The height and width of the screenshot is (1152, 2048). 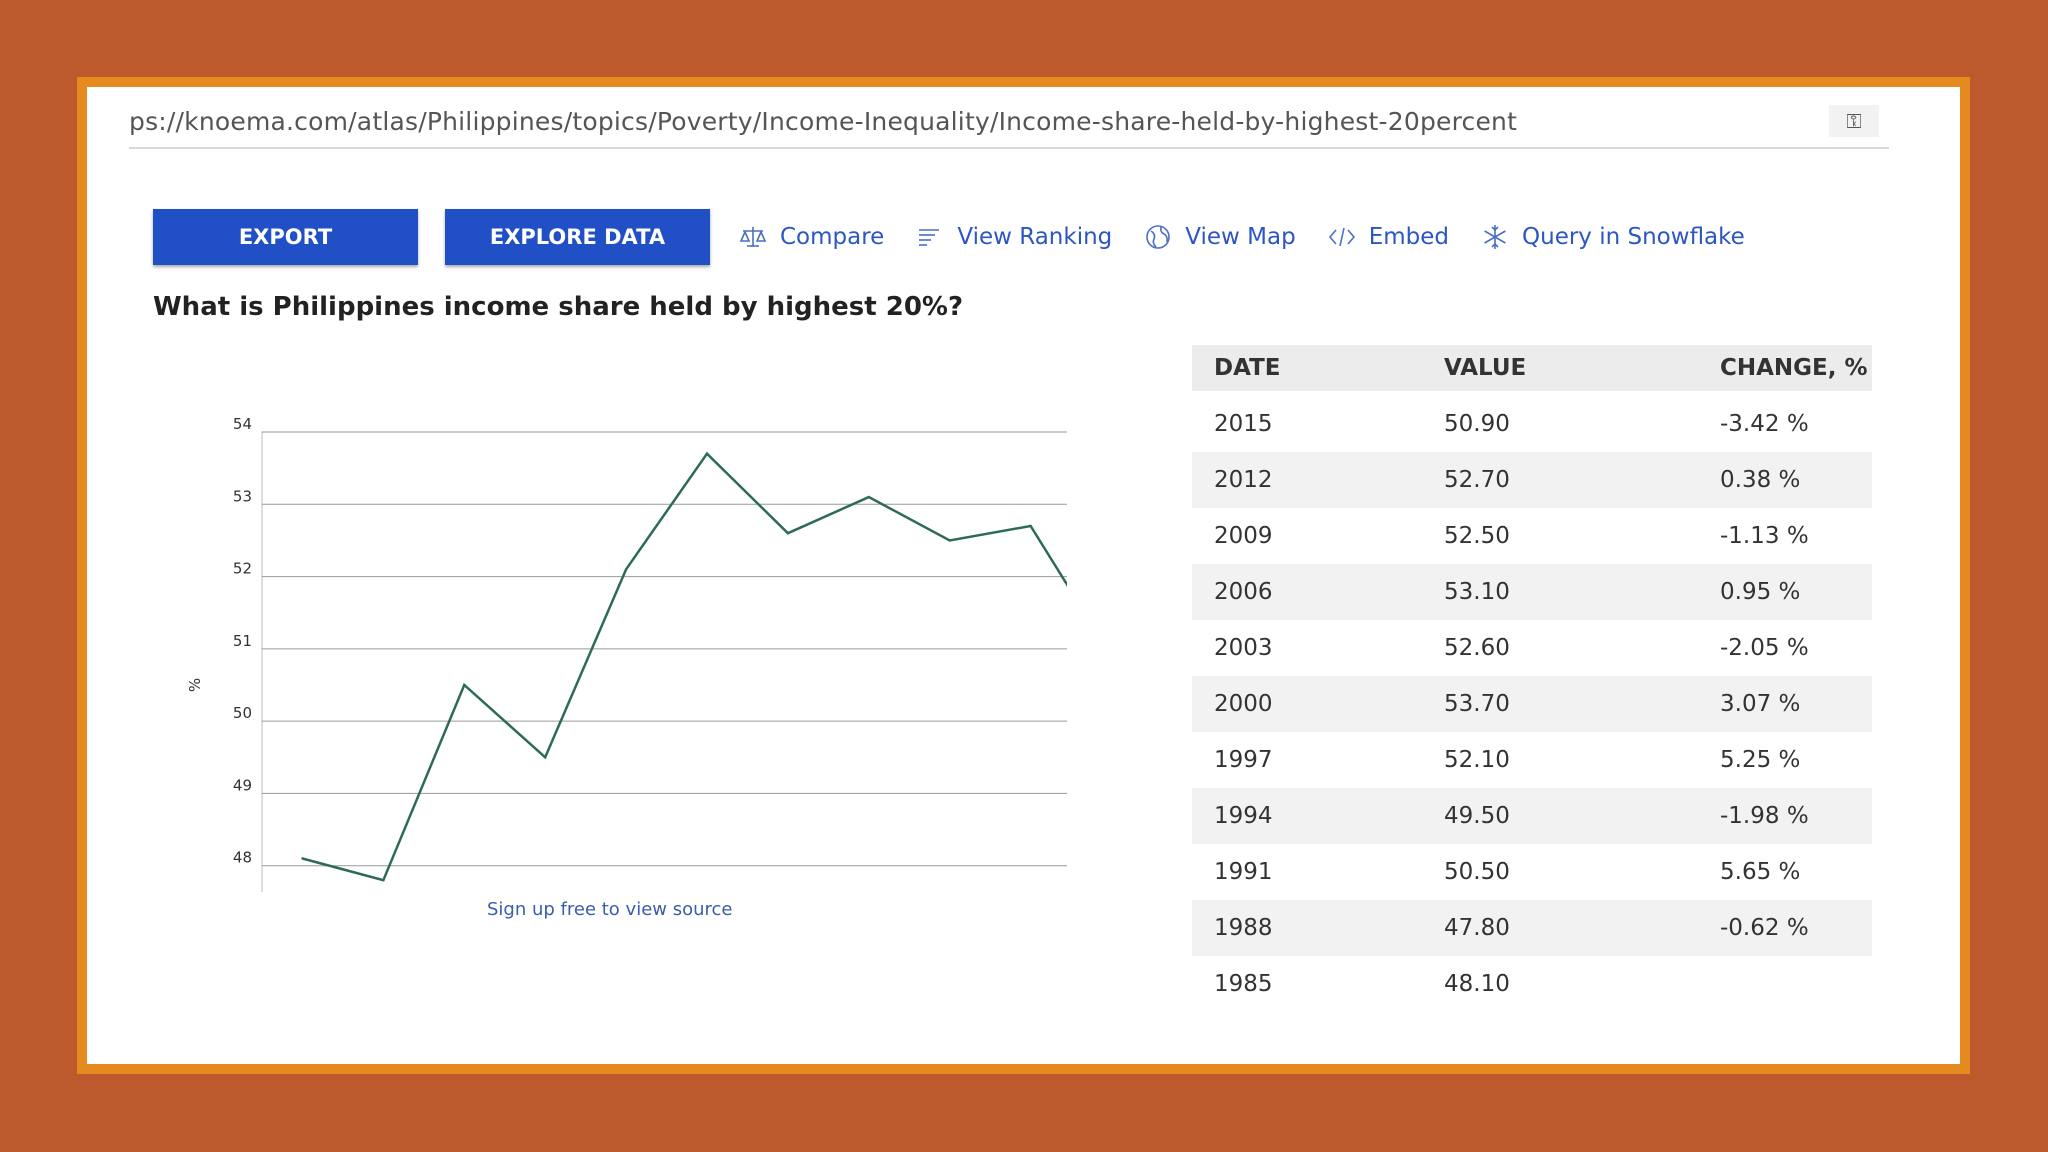 What do you see at coordinates (1495, 237) in the screenshot?
I see `snowflake-icon` at bounding box center [1495, 237].